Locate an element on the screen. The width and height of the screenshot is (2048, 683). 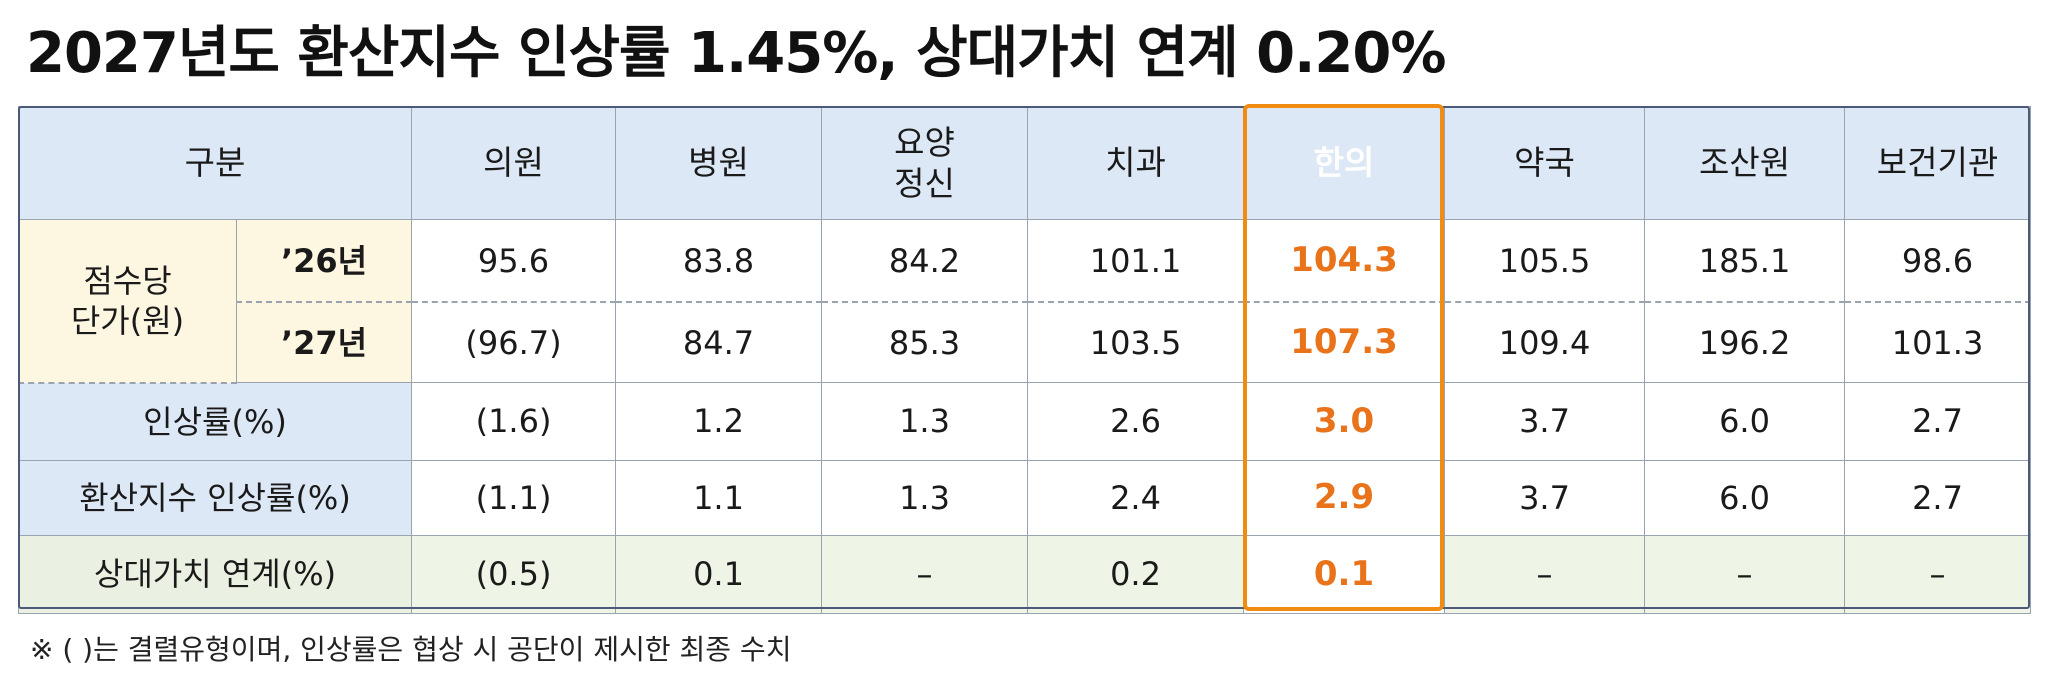
cell: 84.7 is located at coordinates (719, 342).